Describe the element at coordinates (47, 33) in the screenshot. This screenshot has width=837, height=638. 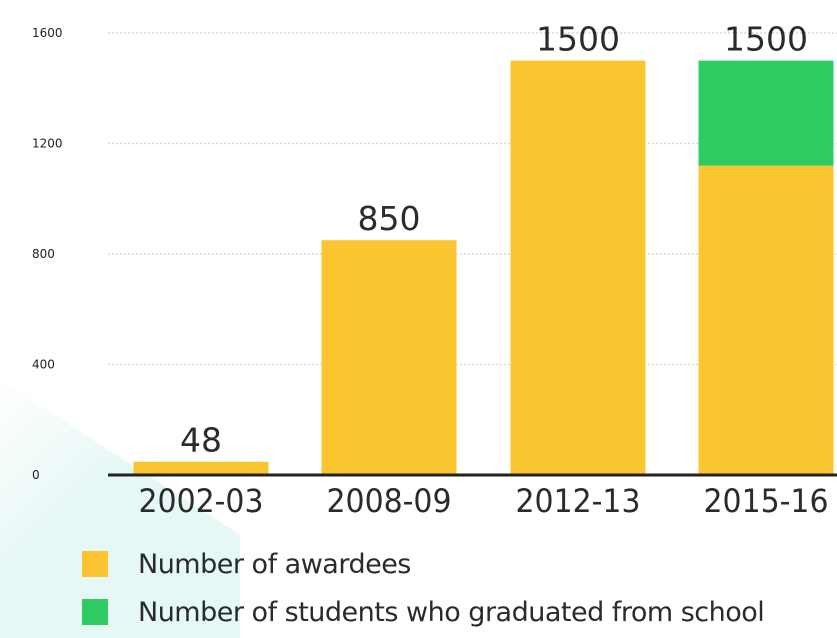
I see `y-tick-label-1600: 1600` at that location.